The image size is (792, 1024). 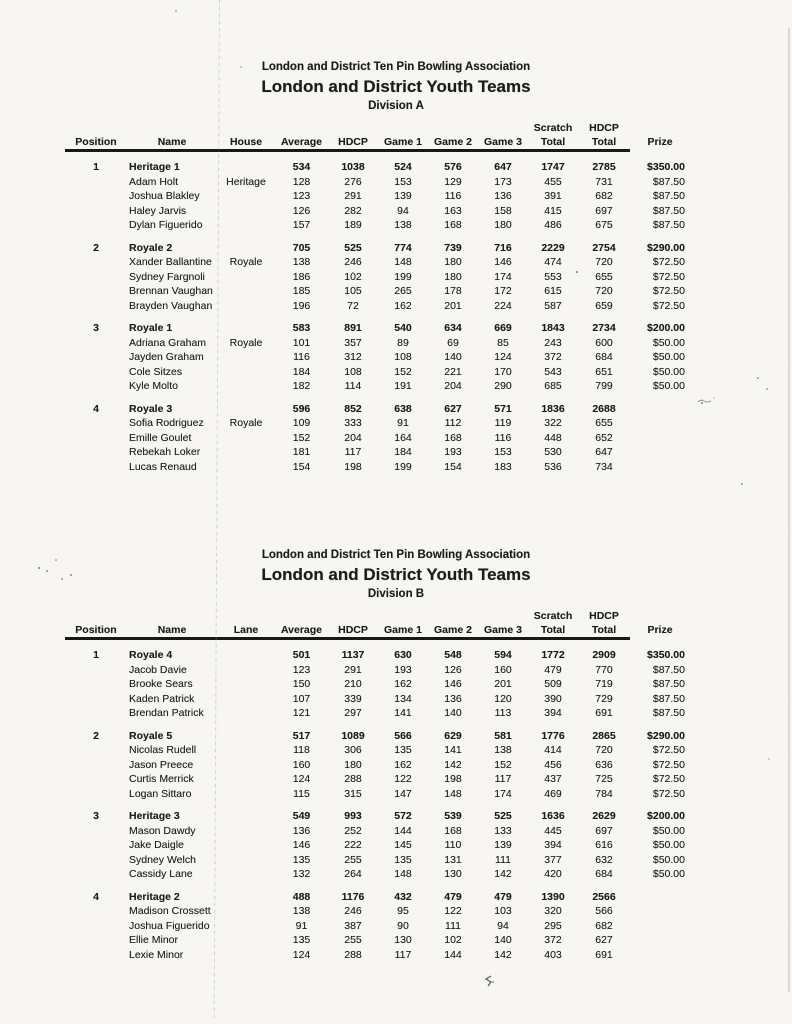 What do you see at coordinates (553, 181) in the screenshot?
I see `player-scratch-cell: 455` at bounding box center [553, 181].